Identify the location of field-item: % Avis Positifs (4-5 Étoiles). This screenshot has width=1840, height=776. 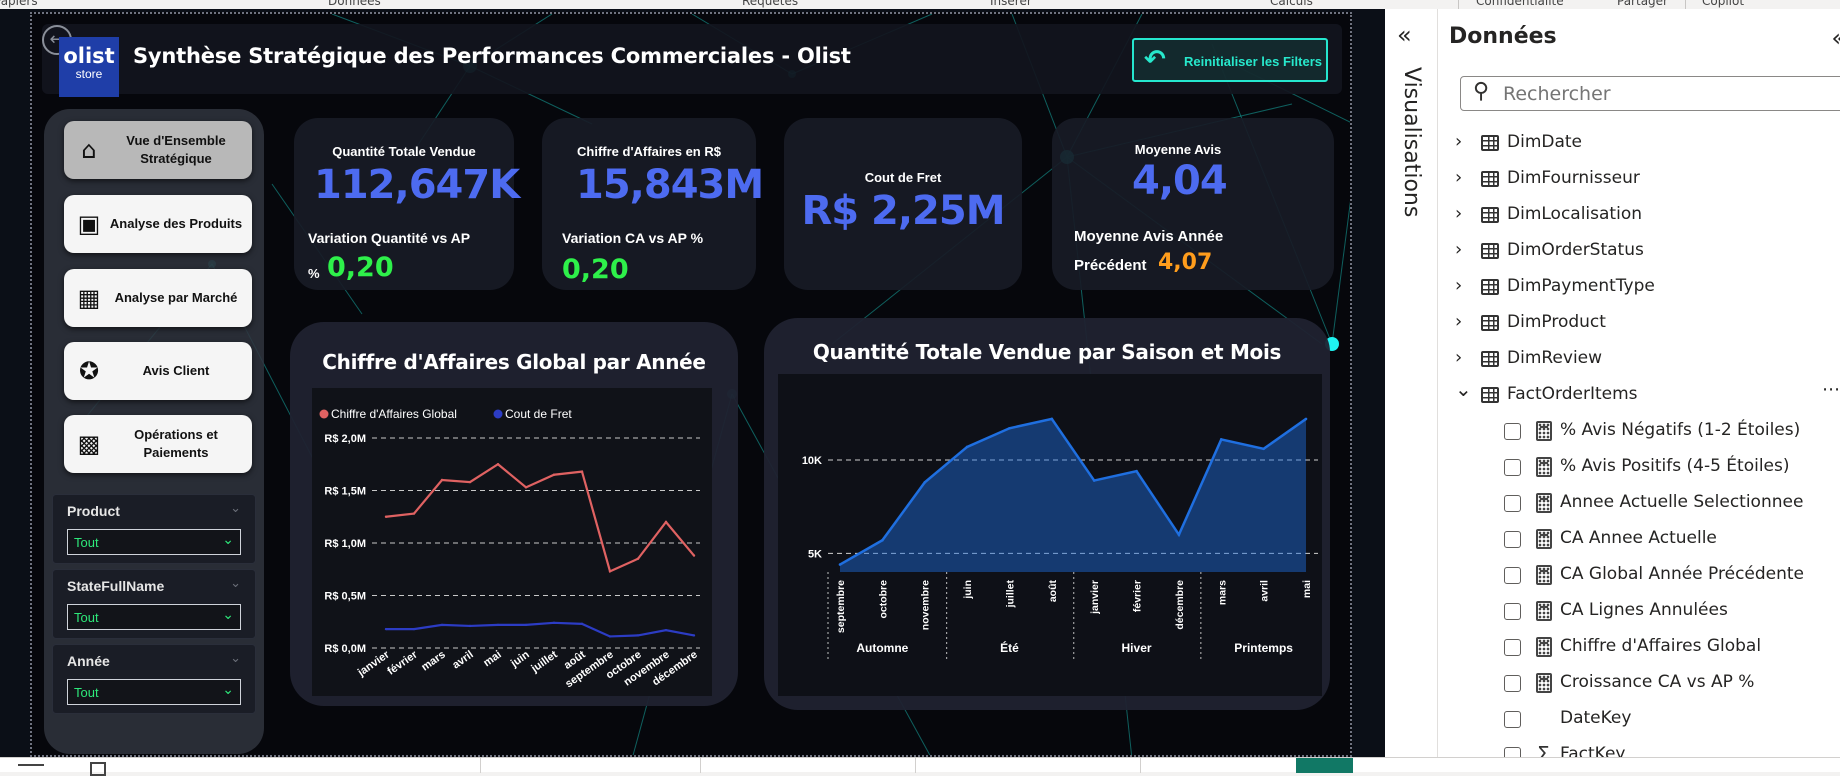
(1639, 467).